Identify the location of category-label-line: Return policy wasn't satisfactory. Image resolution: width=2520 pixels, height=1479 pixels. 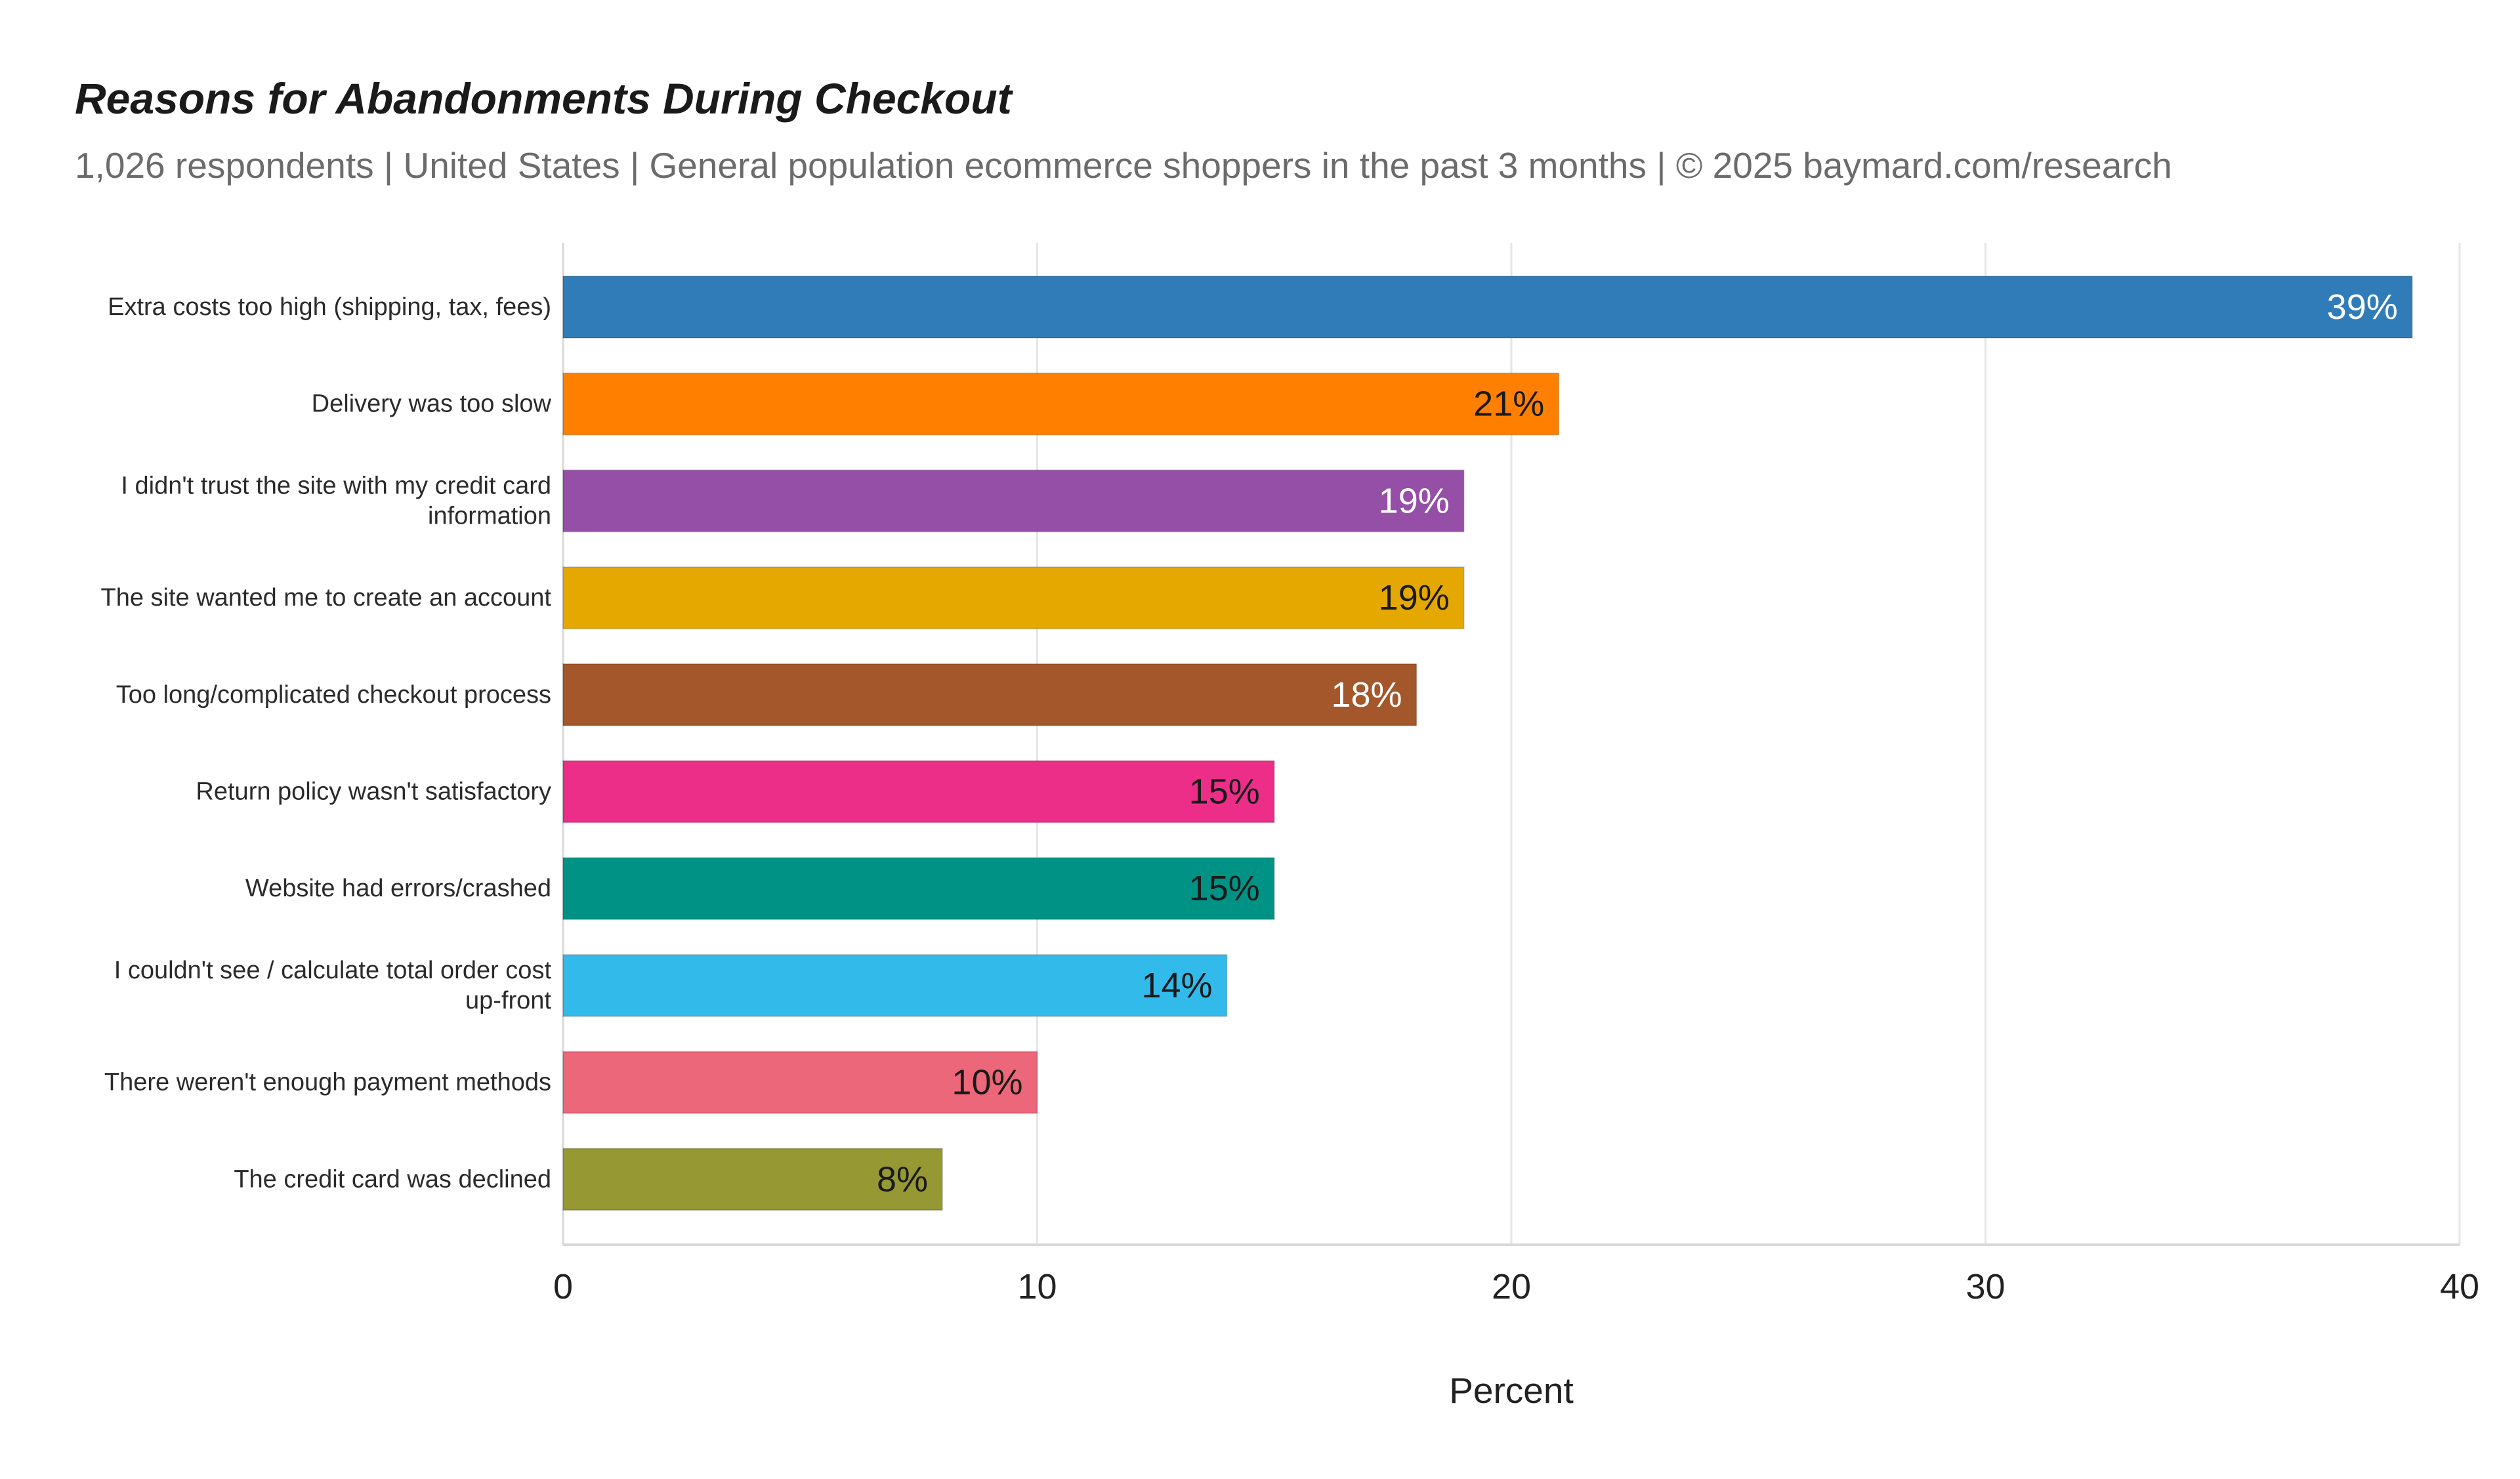
(373, 792).